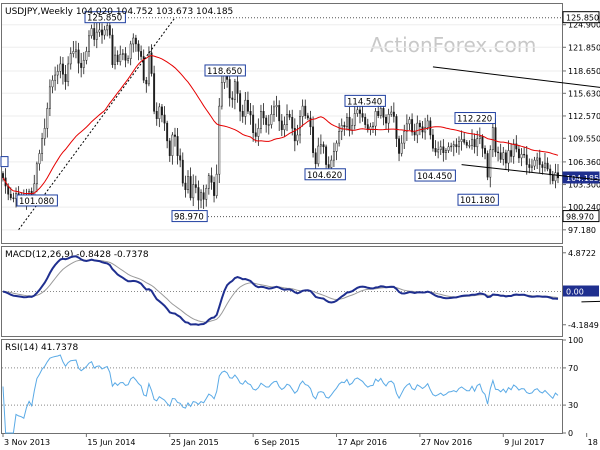 Image resolution: width=600 pixels, height=450 pixels. I want to click on annotation-high-2015: 125.850, so click(105, 17).